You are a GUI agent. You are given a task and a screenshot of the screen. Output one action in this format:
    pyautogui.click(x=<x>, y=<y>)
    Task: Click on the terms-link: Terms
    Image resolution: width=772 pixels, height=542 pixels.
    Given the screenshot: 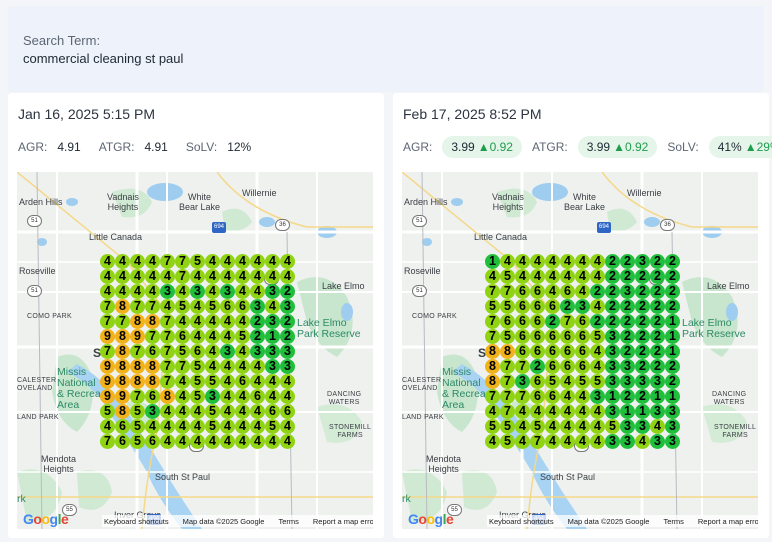 What is the action you would take?
    pyautogui.click(x=288, y=521)
    